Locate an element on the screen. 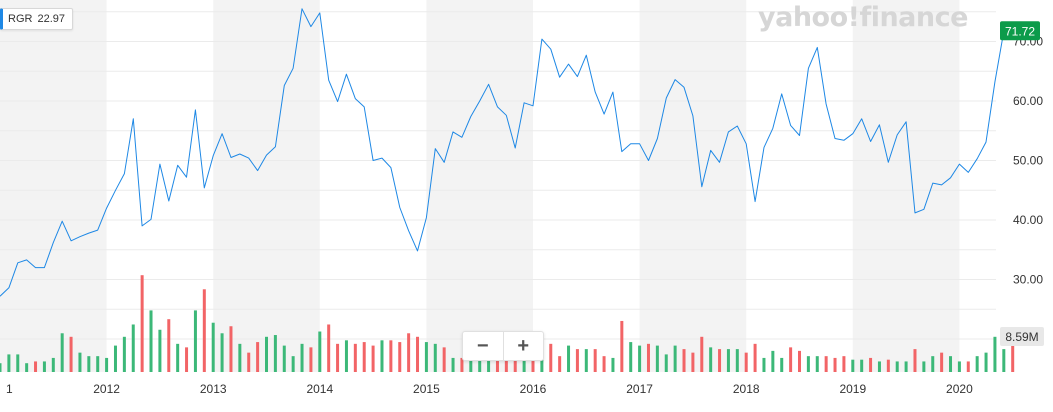 The width and height of the screenshot is (1053, 412). zoom-control: − + is located at coordinates (503, 346).